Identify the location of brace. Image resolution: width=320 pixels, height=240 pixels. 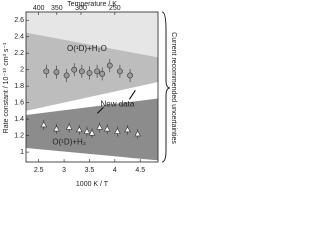
(166, 87).